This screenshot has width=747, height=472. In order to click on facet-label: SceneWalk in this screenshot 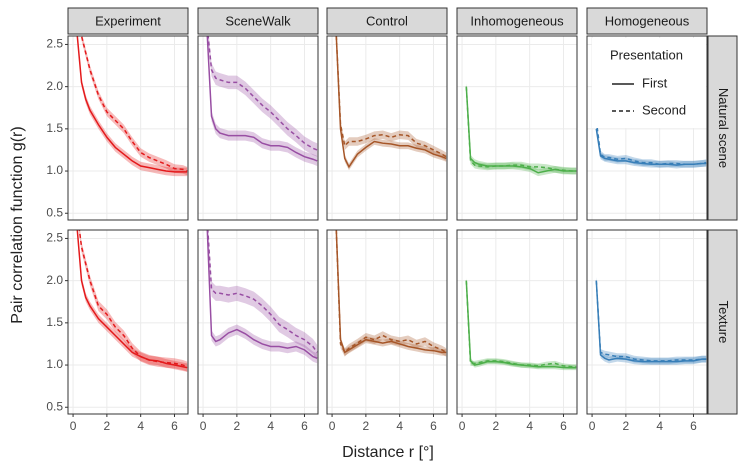, I will do `click(258, 20)`.